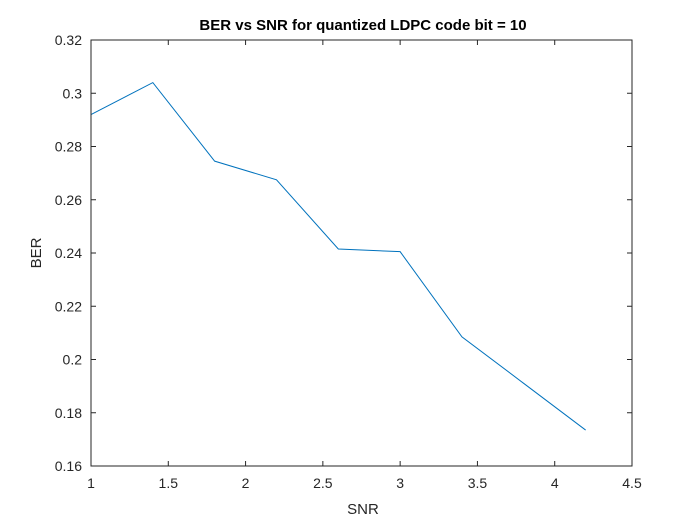  What do you see at coordinates (68, 253) in the screenshot?
I see `y-tick-label: 0.24` at bounding box center [68, 253].